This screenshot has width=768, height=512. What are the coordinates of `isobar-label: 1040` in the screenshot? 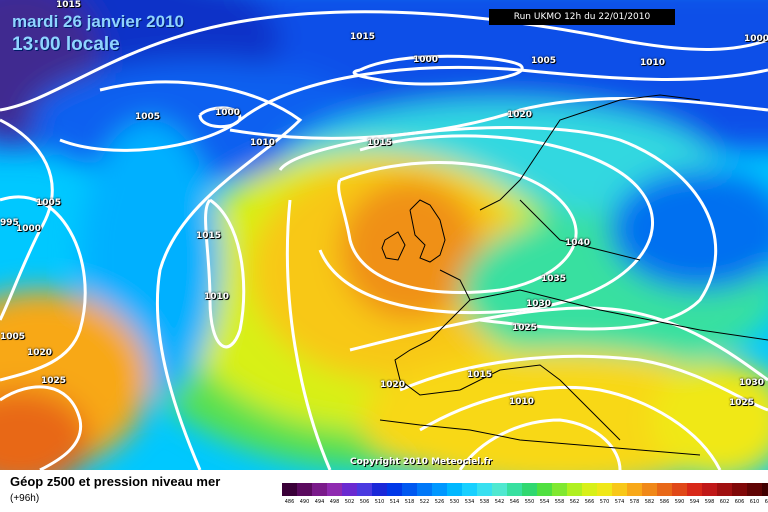 It's located at (578, 243).